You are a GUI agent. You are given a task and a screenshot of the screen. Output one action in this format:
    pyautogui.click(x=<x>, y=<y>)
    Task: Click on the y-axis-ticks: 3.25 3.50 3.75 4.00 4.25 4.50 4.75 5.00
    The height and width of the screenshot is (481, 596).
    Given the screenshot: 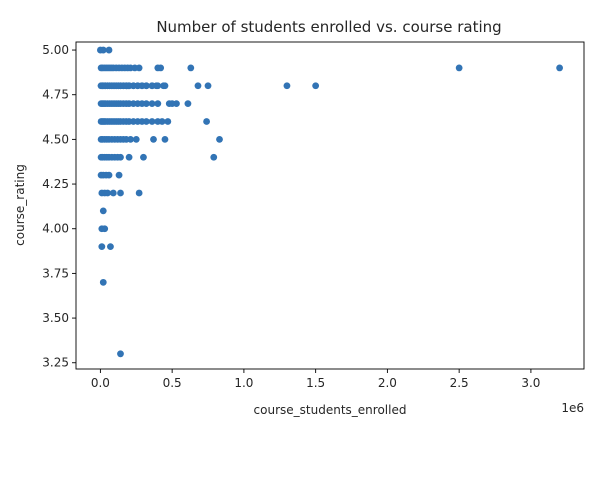 What is the action you would take?
    pyautogui.click(x=59, y=206)
    